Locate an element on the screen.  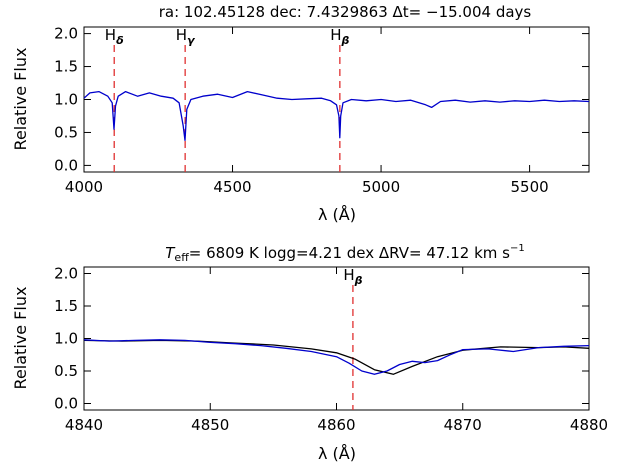
bottom-title-text: = 6809 K logg=4.21 dex ΔRV= 47.12 km s is located at coordinates (349, 253).